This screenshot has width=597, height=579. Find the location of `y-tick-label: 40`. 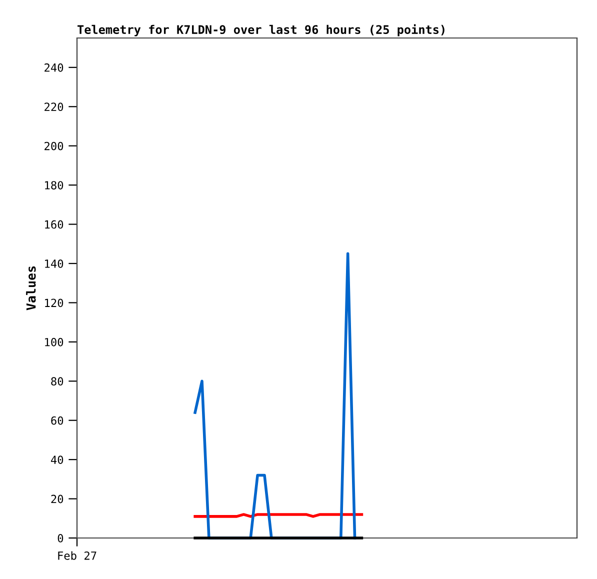

y-tick-label: 40 is located at coordinates (57, 460).